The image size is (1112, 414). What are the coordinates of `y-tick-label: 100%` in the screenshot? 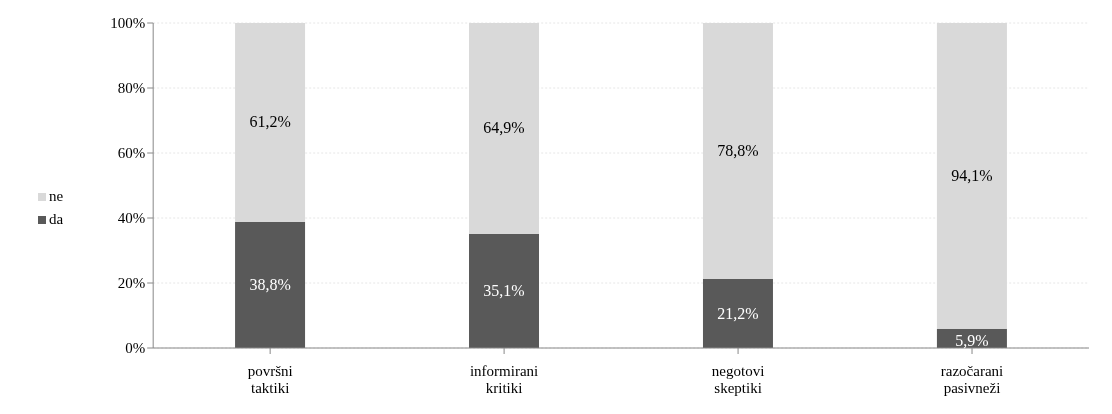 It's located at (128, 23).